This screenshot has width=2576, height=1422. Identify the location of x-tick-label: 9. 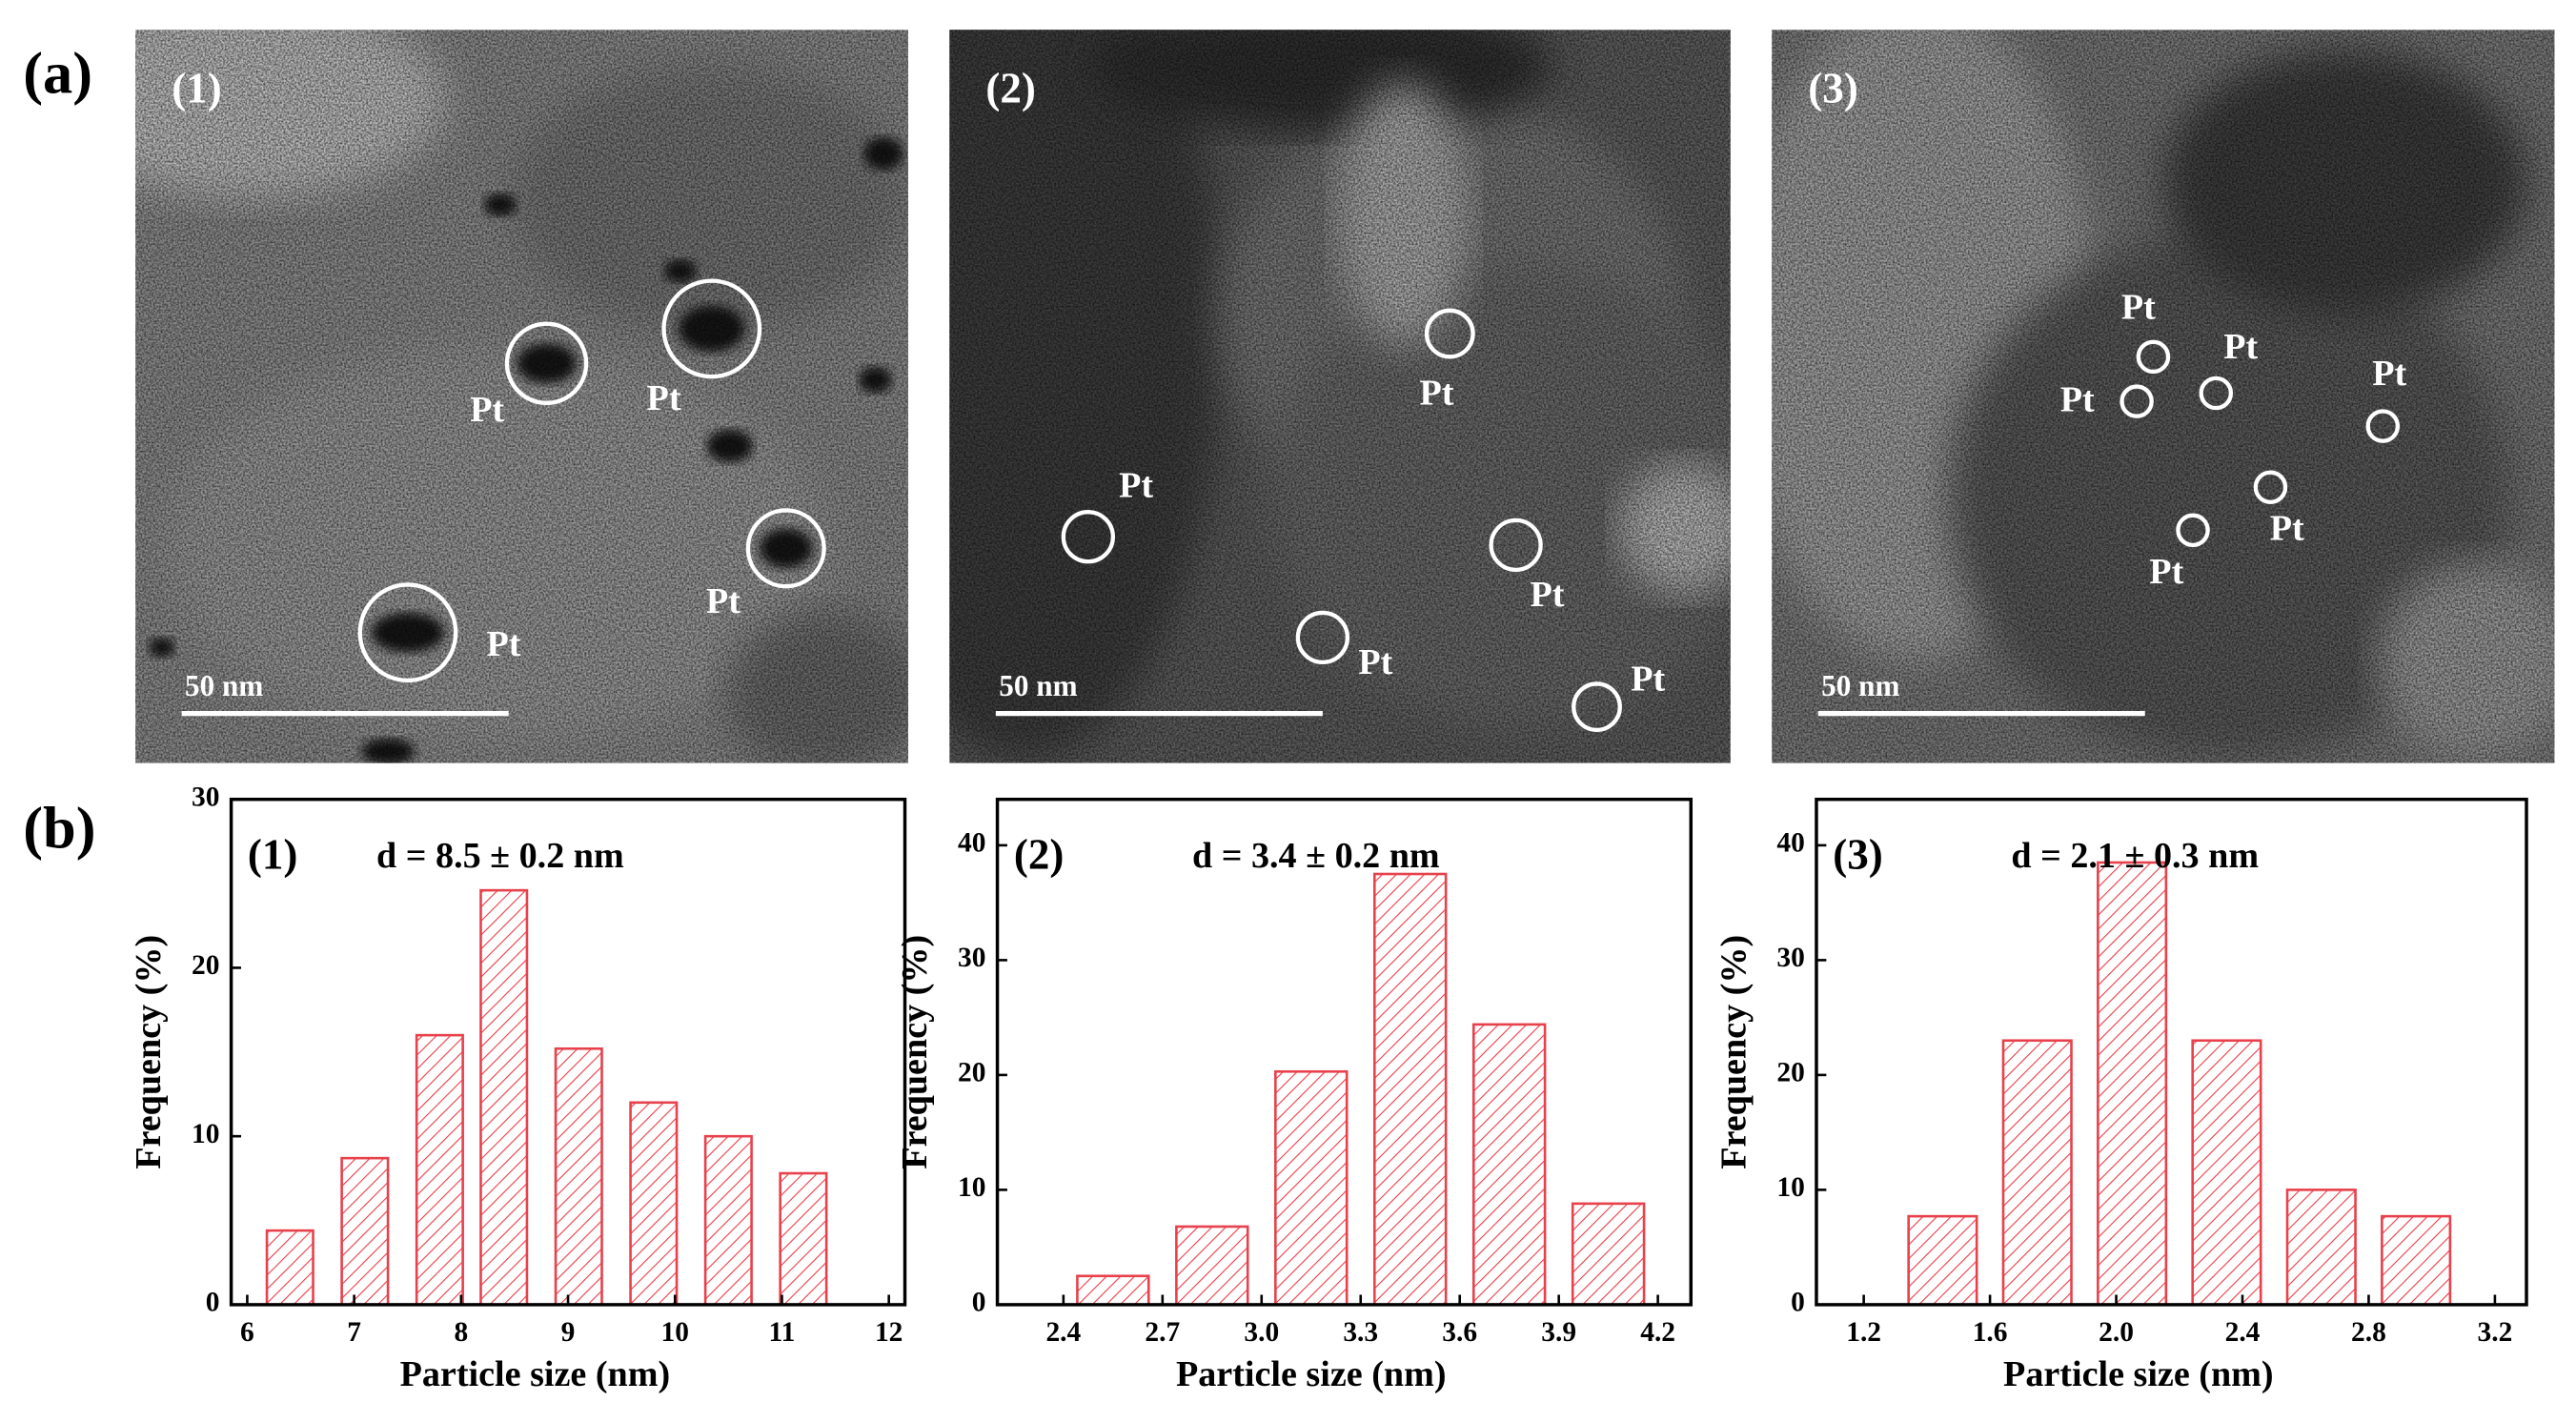
(568, 1332).